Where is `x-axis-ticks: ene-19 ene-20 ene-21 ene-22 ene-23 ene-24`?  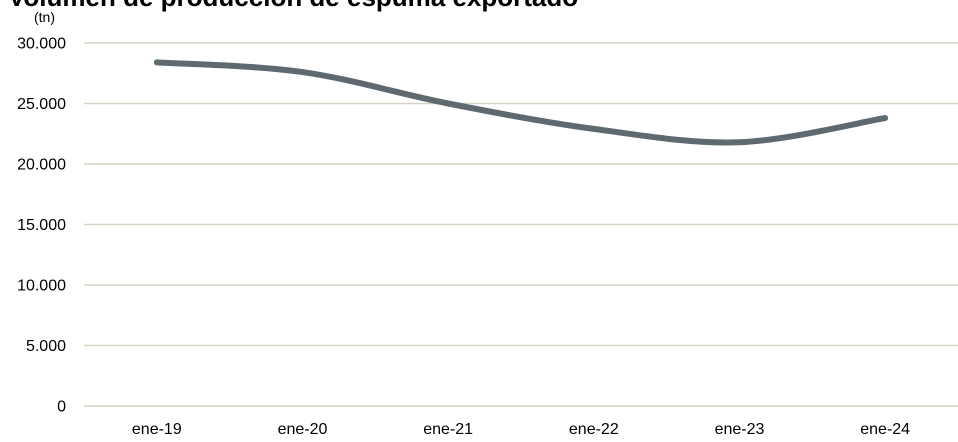 x-axis-ticks: ene-19 ene-20 ene-21 ene-22 ene-23 ene-24 is located at coordinates (521, 429).